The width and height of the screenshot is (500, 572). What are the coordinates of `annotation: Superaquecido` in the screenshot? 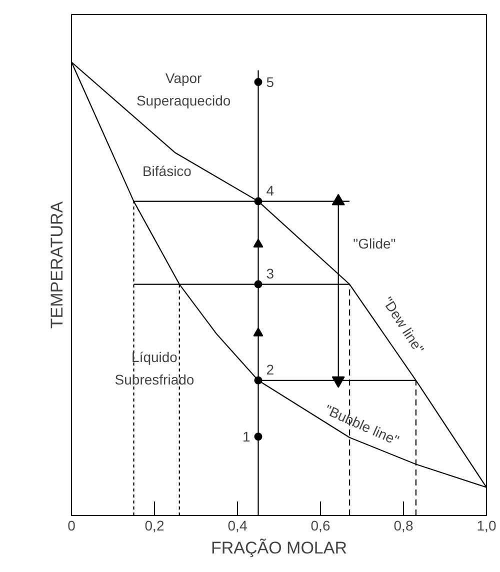 It's located at (183, 100).